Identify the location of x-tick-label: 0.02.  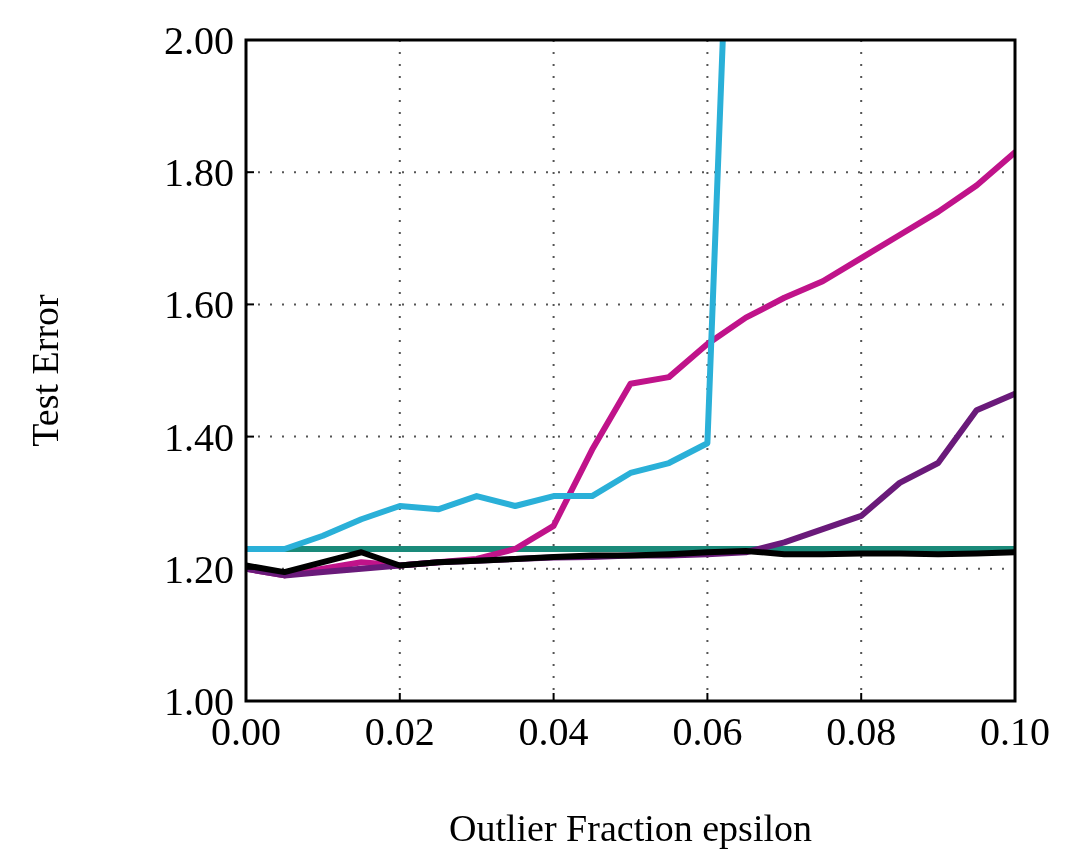
(399, 731).